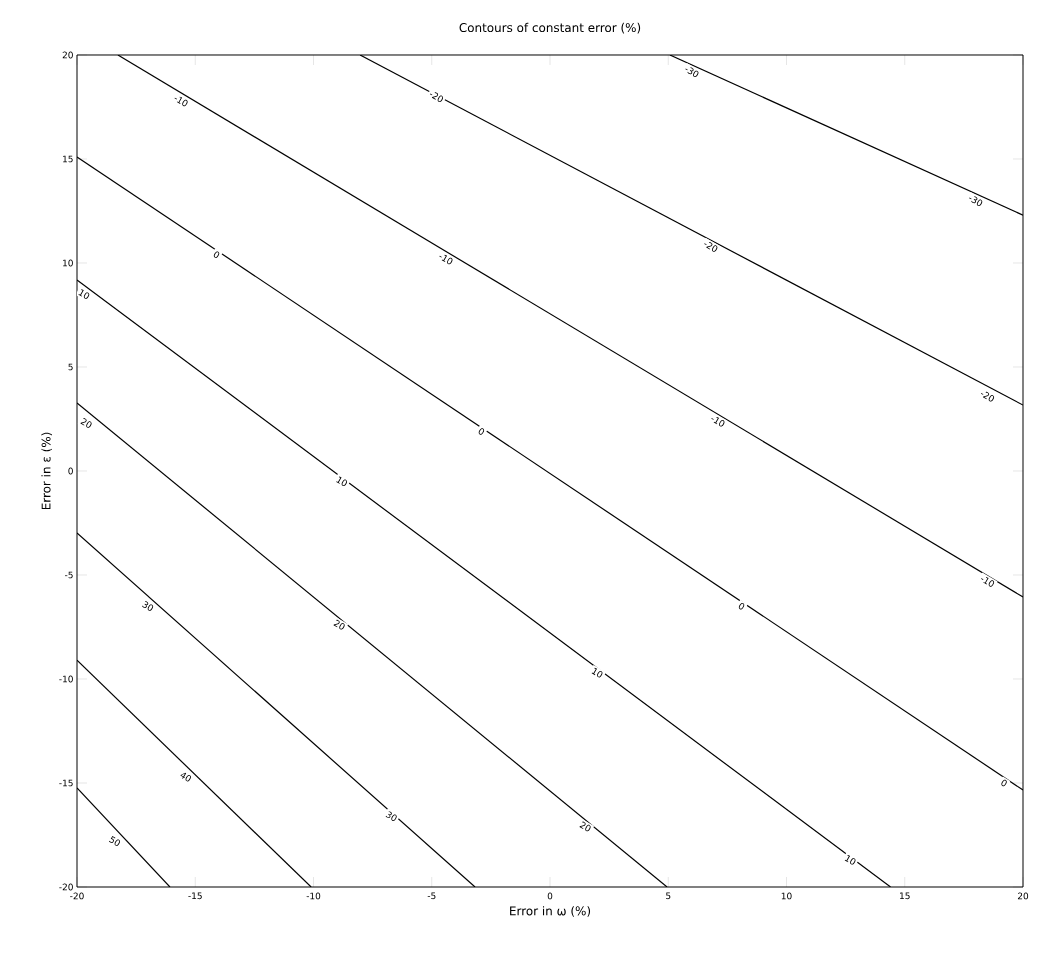  Describe the element at coordinates (431, 896) in the screenshot. I see `x-tick-label: -5` at that location.